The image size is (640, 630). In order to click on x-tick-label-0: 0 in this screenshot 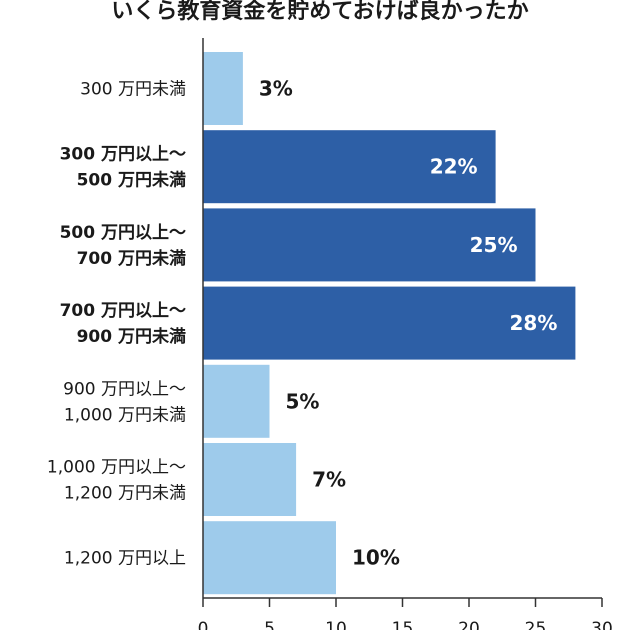, I will do `click(203, 624)`.